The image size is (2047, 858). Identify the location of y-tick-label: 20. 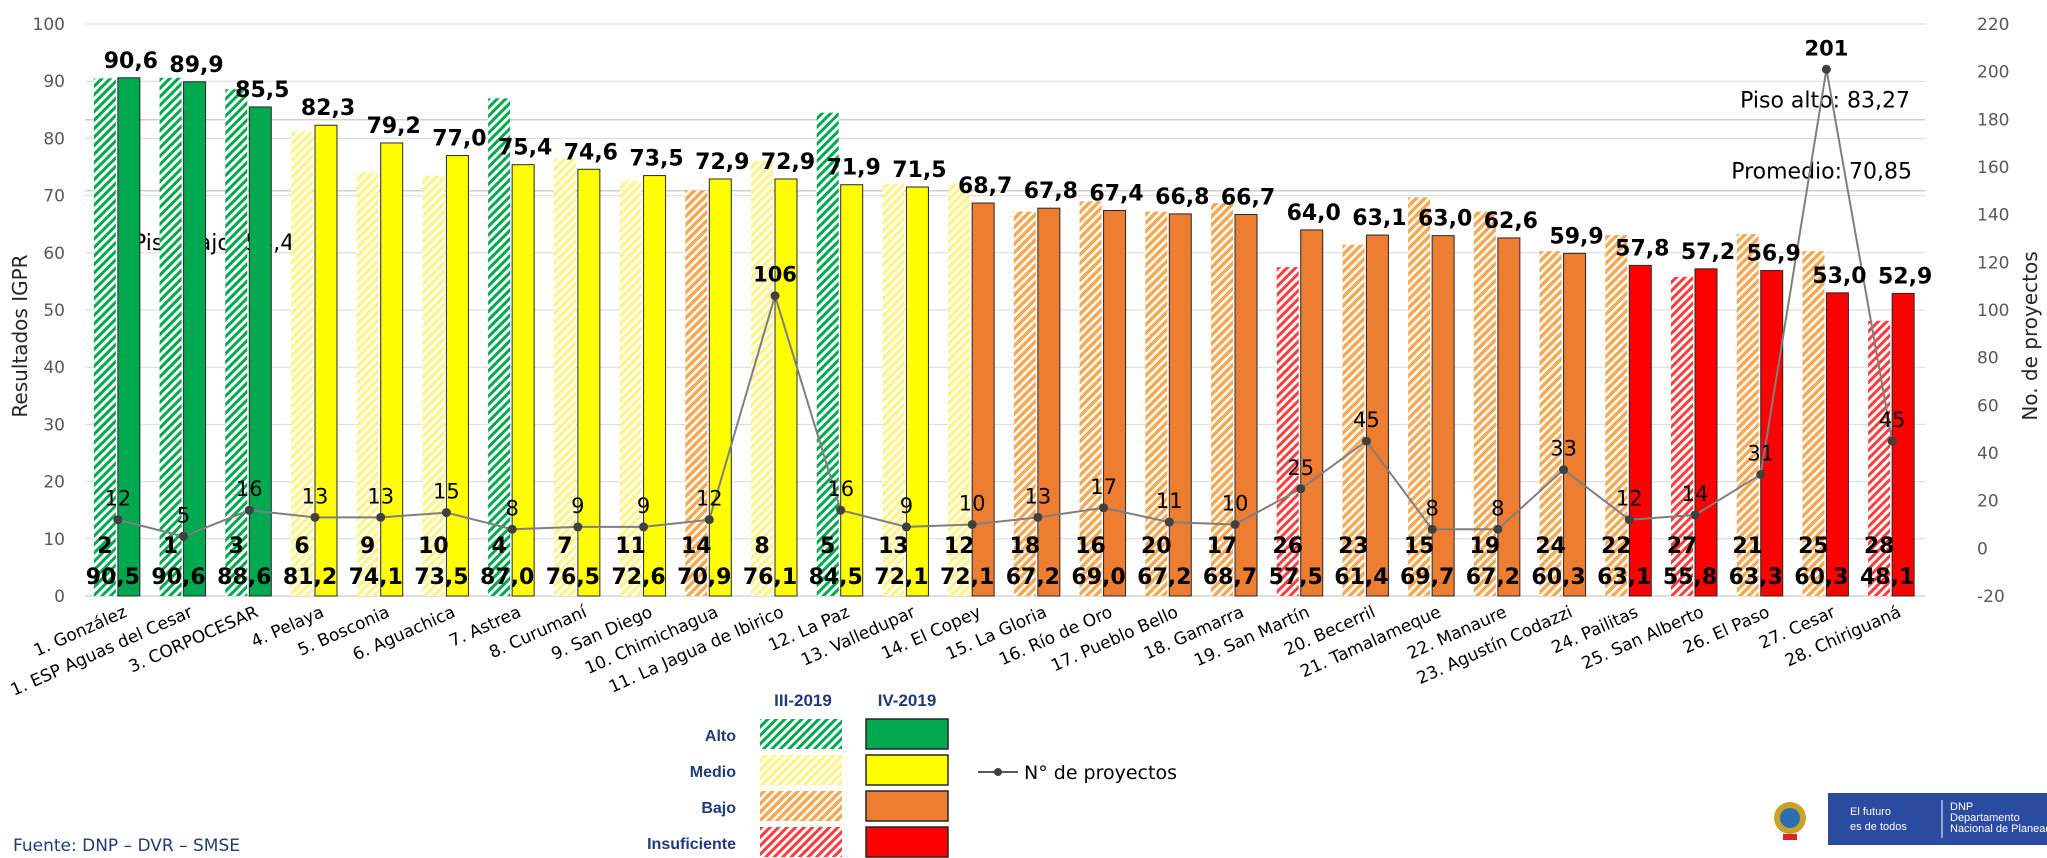
(54, 483).